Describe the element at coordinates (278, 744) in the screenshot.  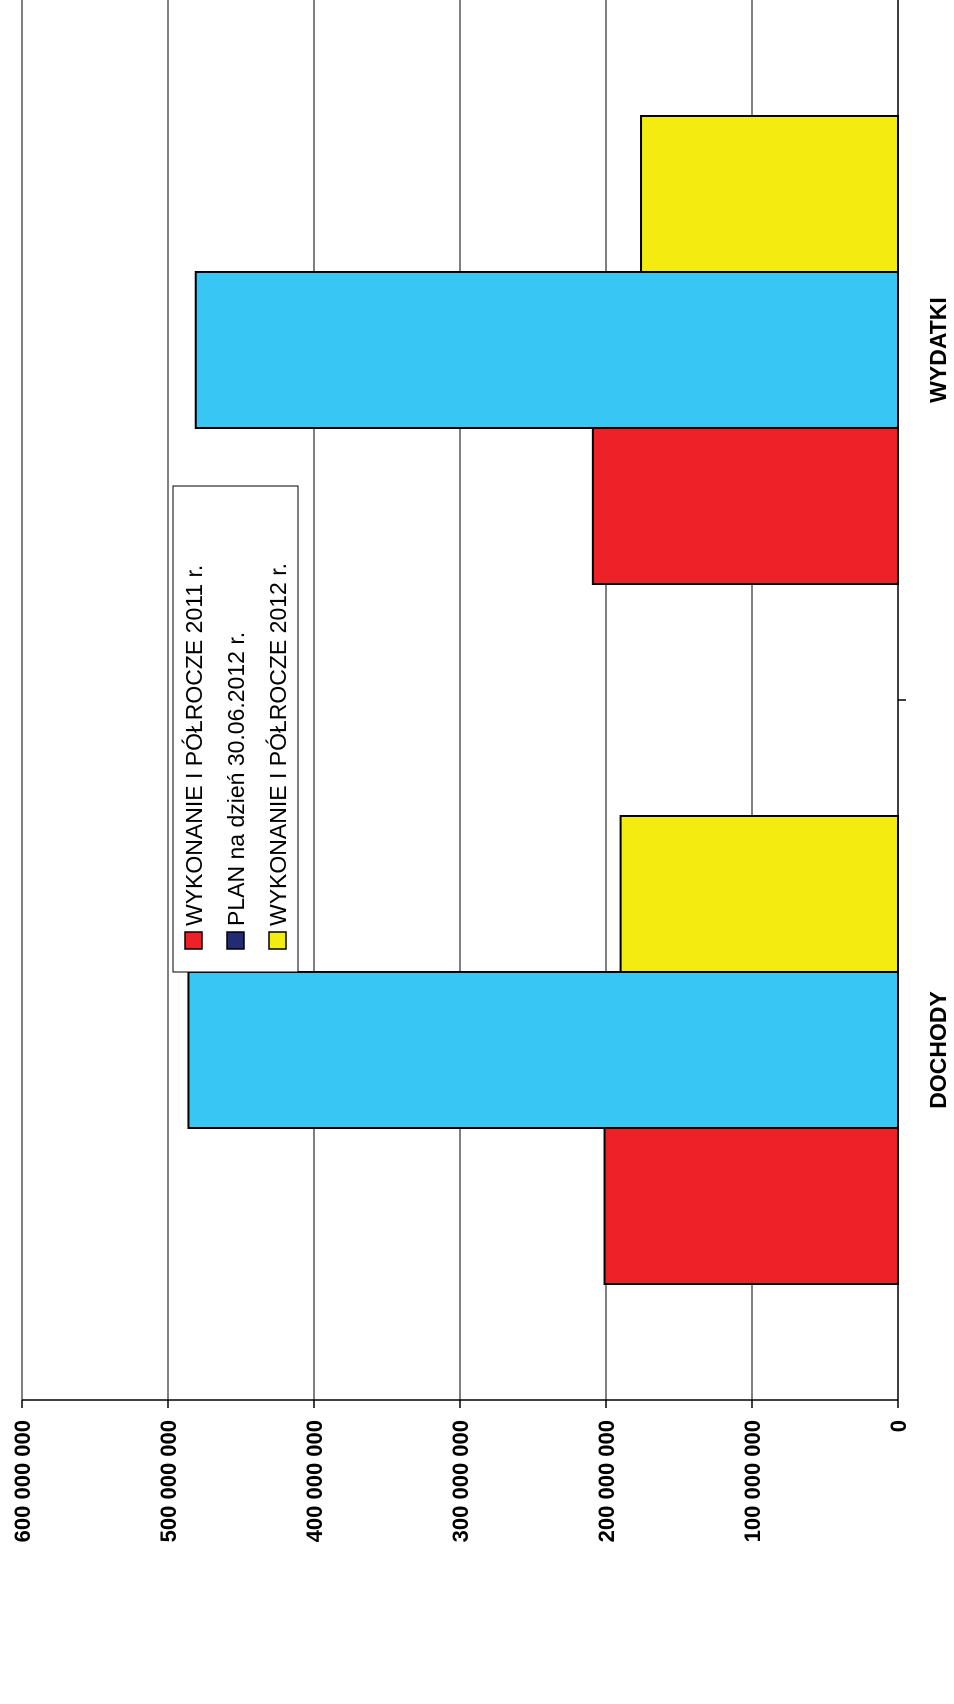
I see `legend-label: WYKONANIE I PÓŁROCZE 2012 r.` at that location.